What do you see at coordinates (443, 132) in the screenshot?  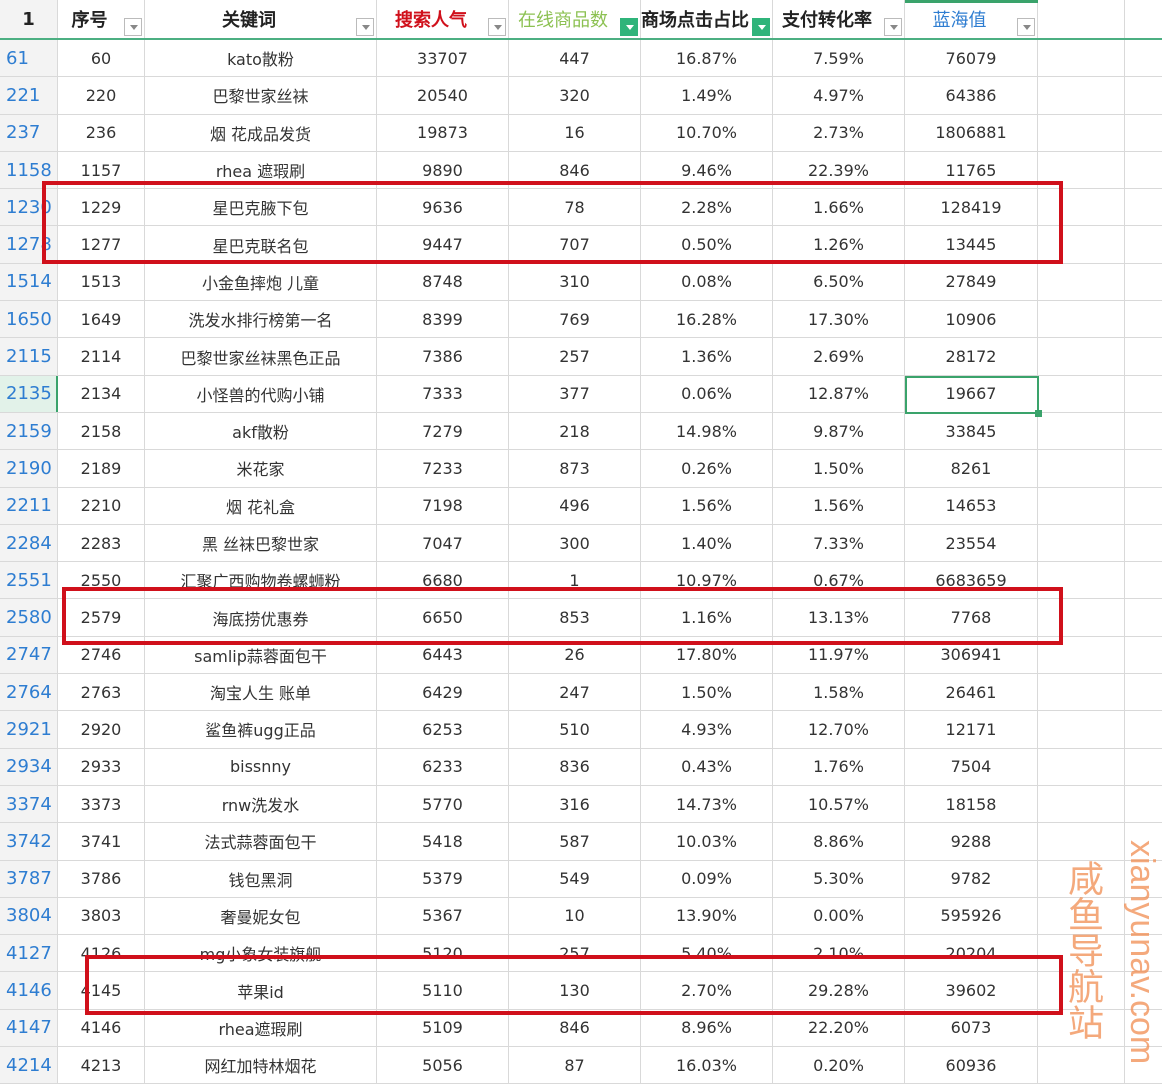 I see `search-popularity-cell: 19873` at bounding box center [443, 132].